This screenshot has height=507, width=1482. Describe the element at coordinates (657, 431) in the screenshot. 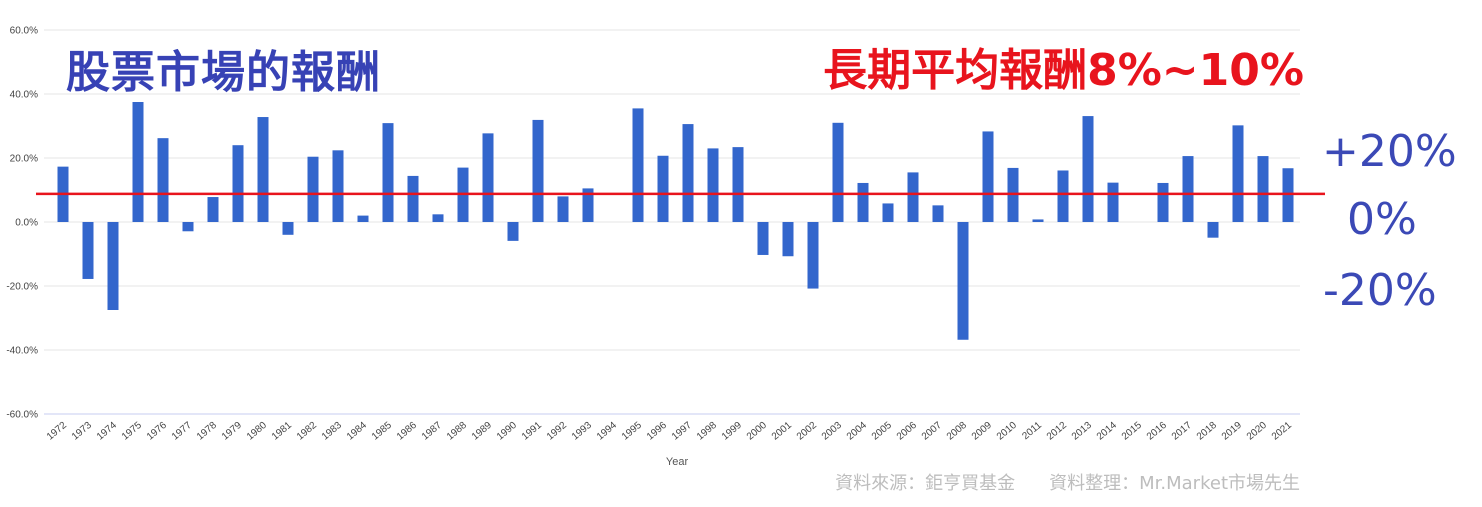

I see `x-tick-label: 1996` at that location.